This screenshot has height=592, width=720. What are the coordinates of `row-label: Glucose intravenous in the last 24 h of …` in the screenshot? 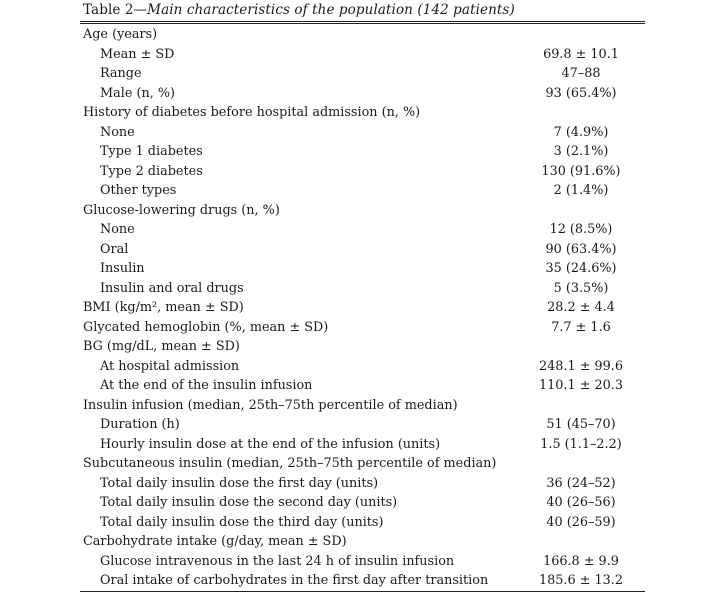 It's located at (277, 561).